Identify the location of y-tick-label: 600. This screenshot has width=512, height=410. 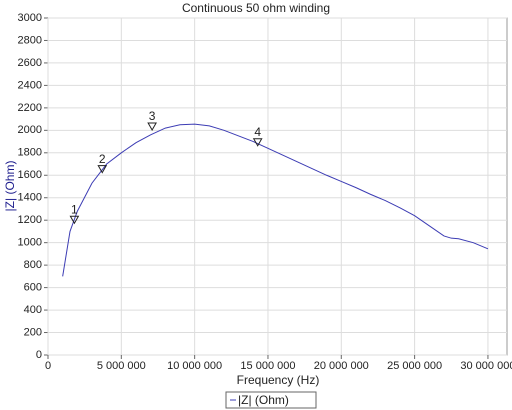
(33, 288).